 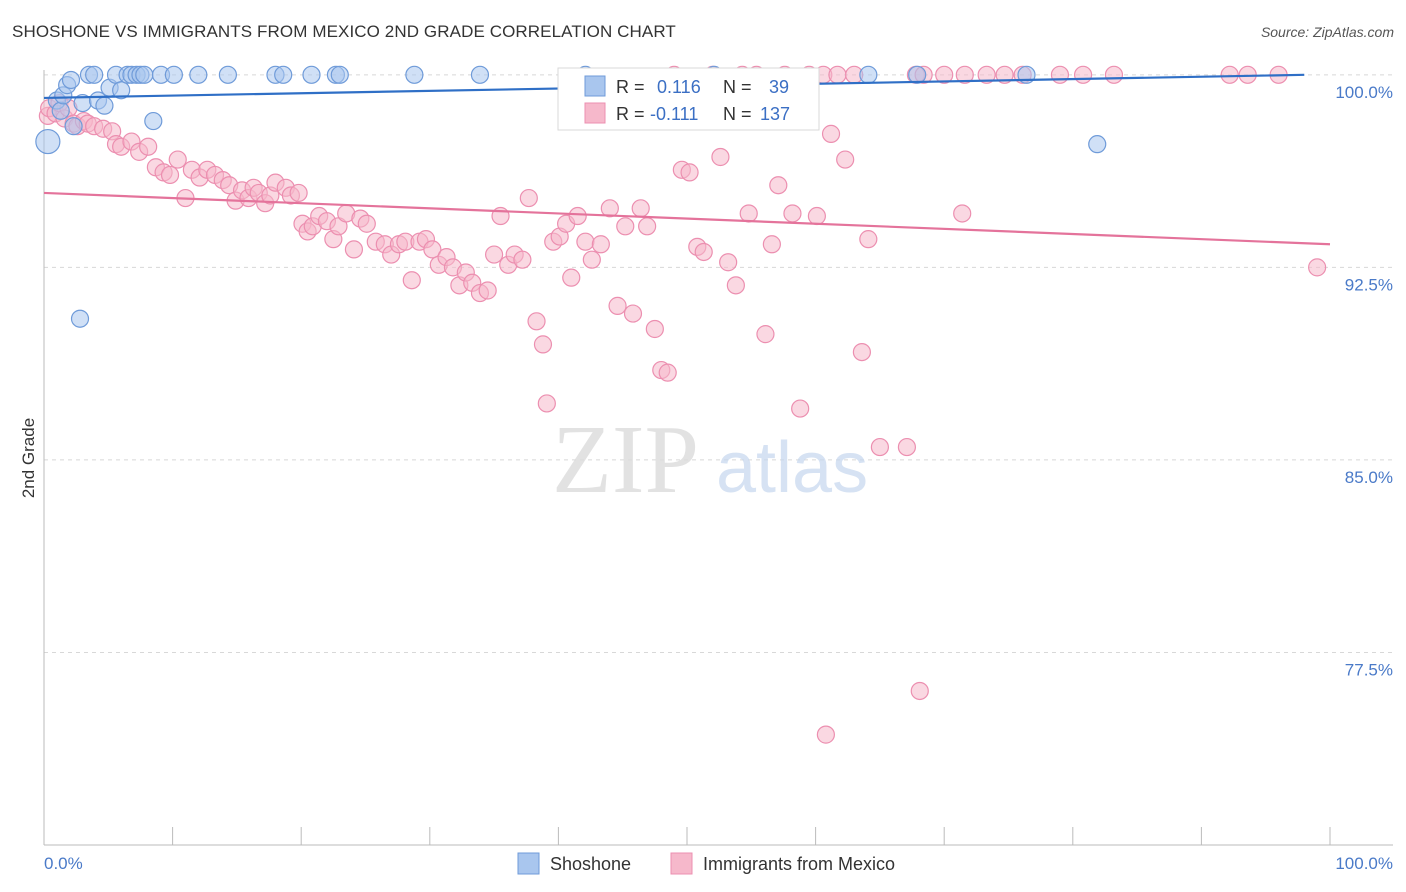 I want to click on y-tick-label: 92.5%, so click(x=1369, y=284).